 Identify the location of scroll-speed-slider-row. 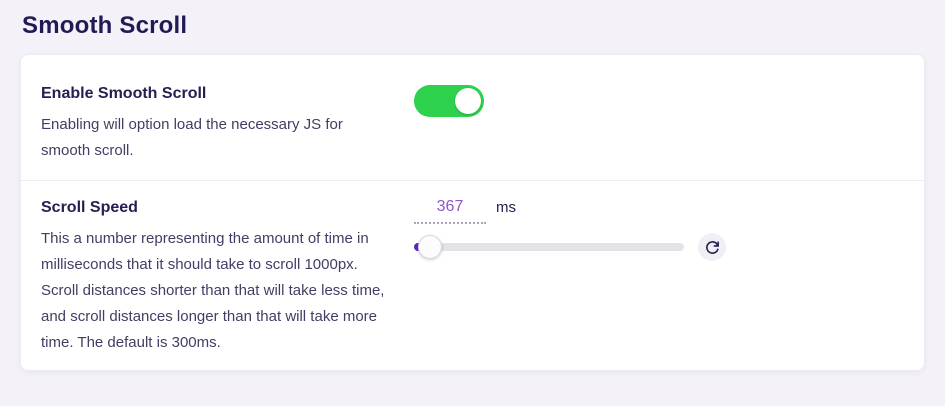
(659, 247).